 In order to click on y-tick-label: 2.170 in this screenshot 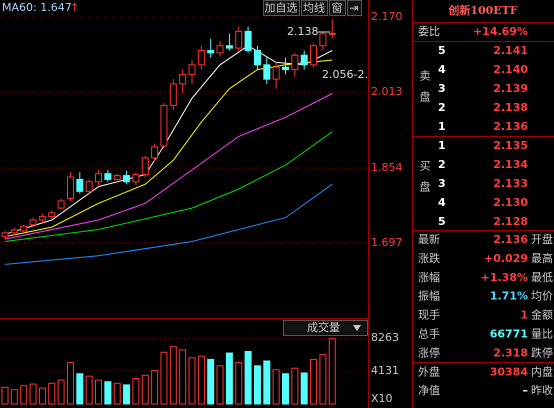, I will do `click(387, 16)`.